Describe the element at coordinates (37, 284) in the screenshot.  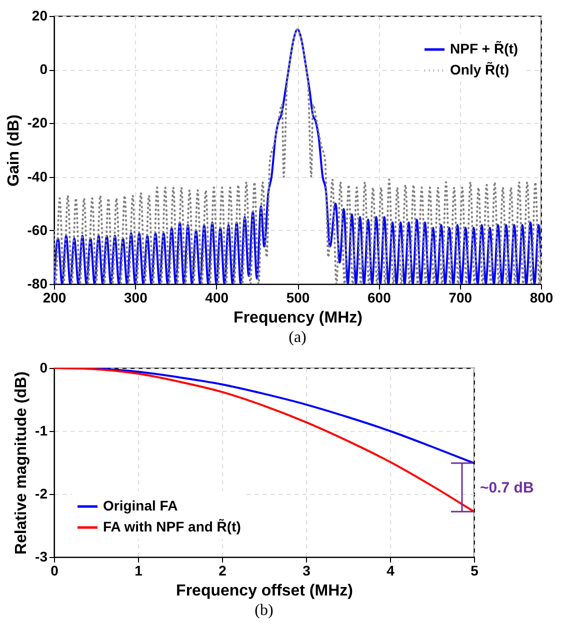
I see `y-tick-label: -80` at that location.